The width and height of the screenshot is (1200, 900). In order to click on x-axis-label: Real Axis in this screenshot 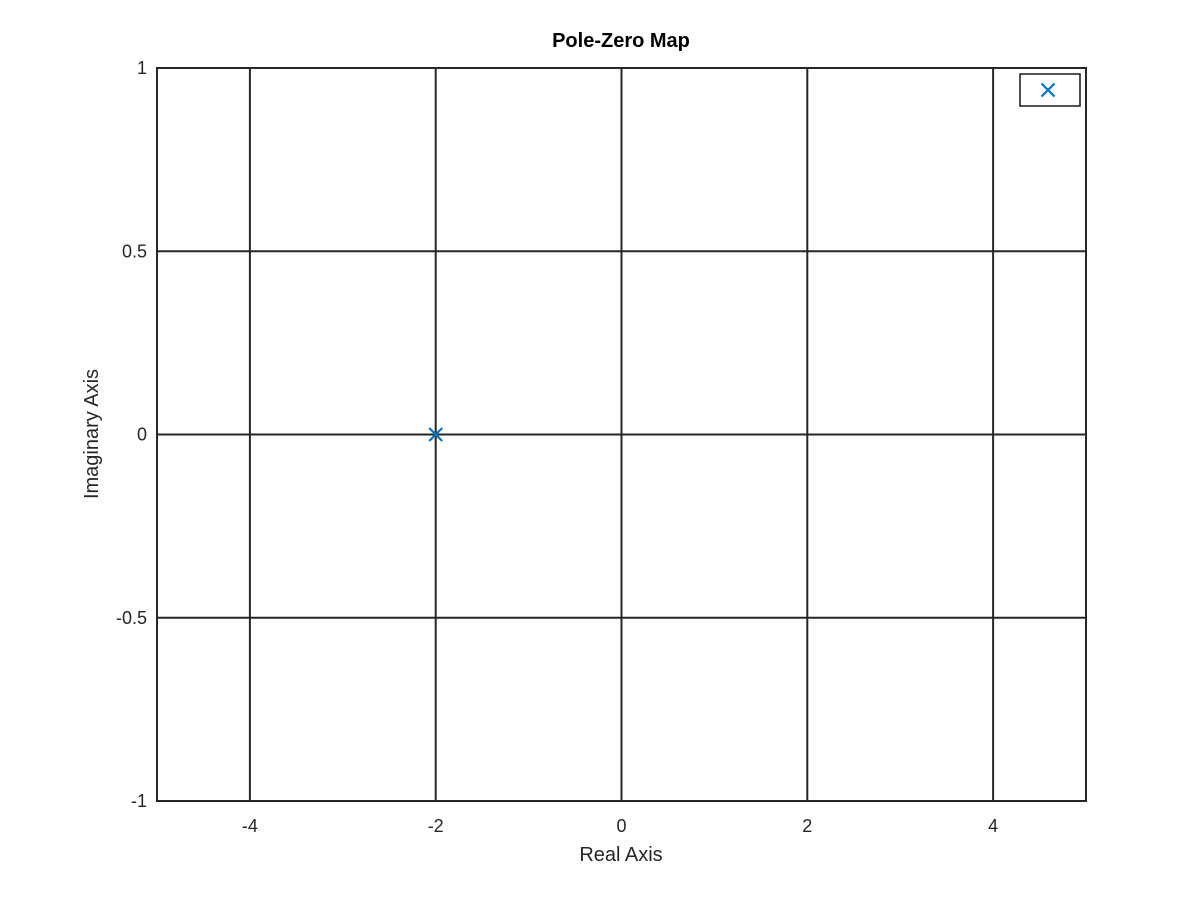, I will do `click(620, 855)`.